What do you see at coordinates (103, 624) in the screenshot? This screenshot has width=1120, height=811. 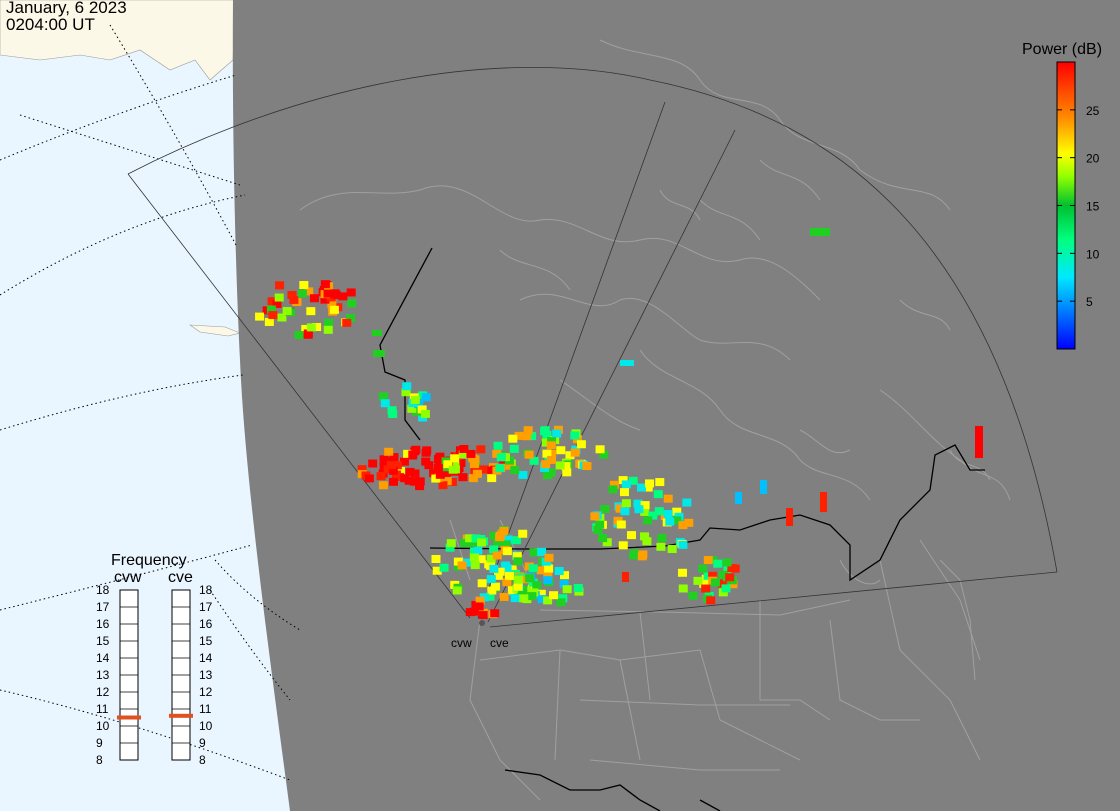 I see `frequency-label-west: 16` at bounding box center [103, 624].